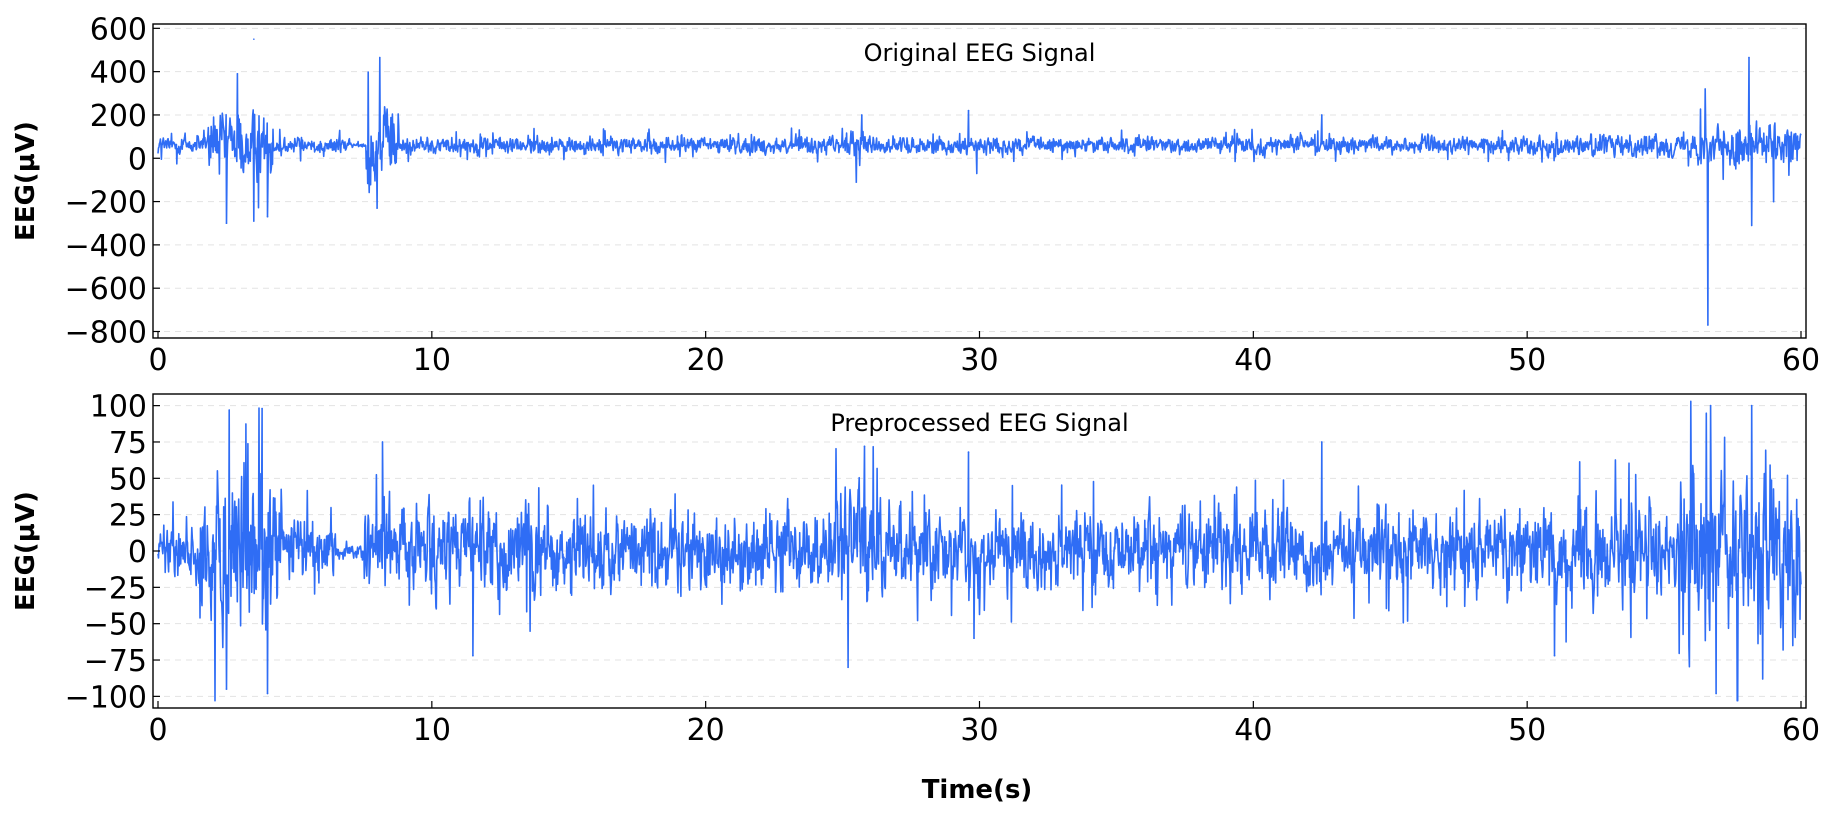 Image resolution: width=1822 pixels, height=820 pixels. I want to click on panel-title: Original EEG Signal, so click(980, 53).